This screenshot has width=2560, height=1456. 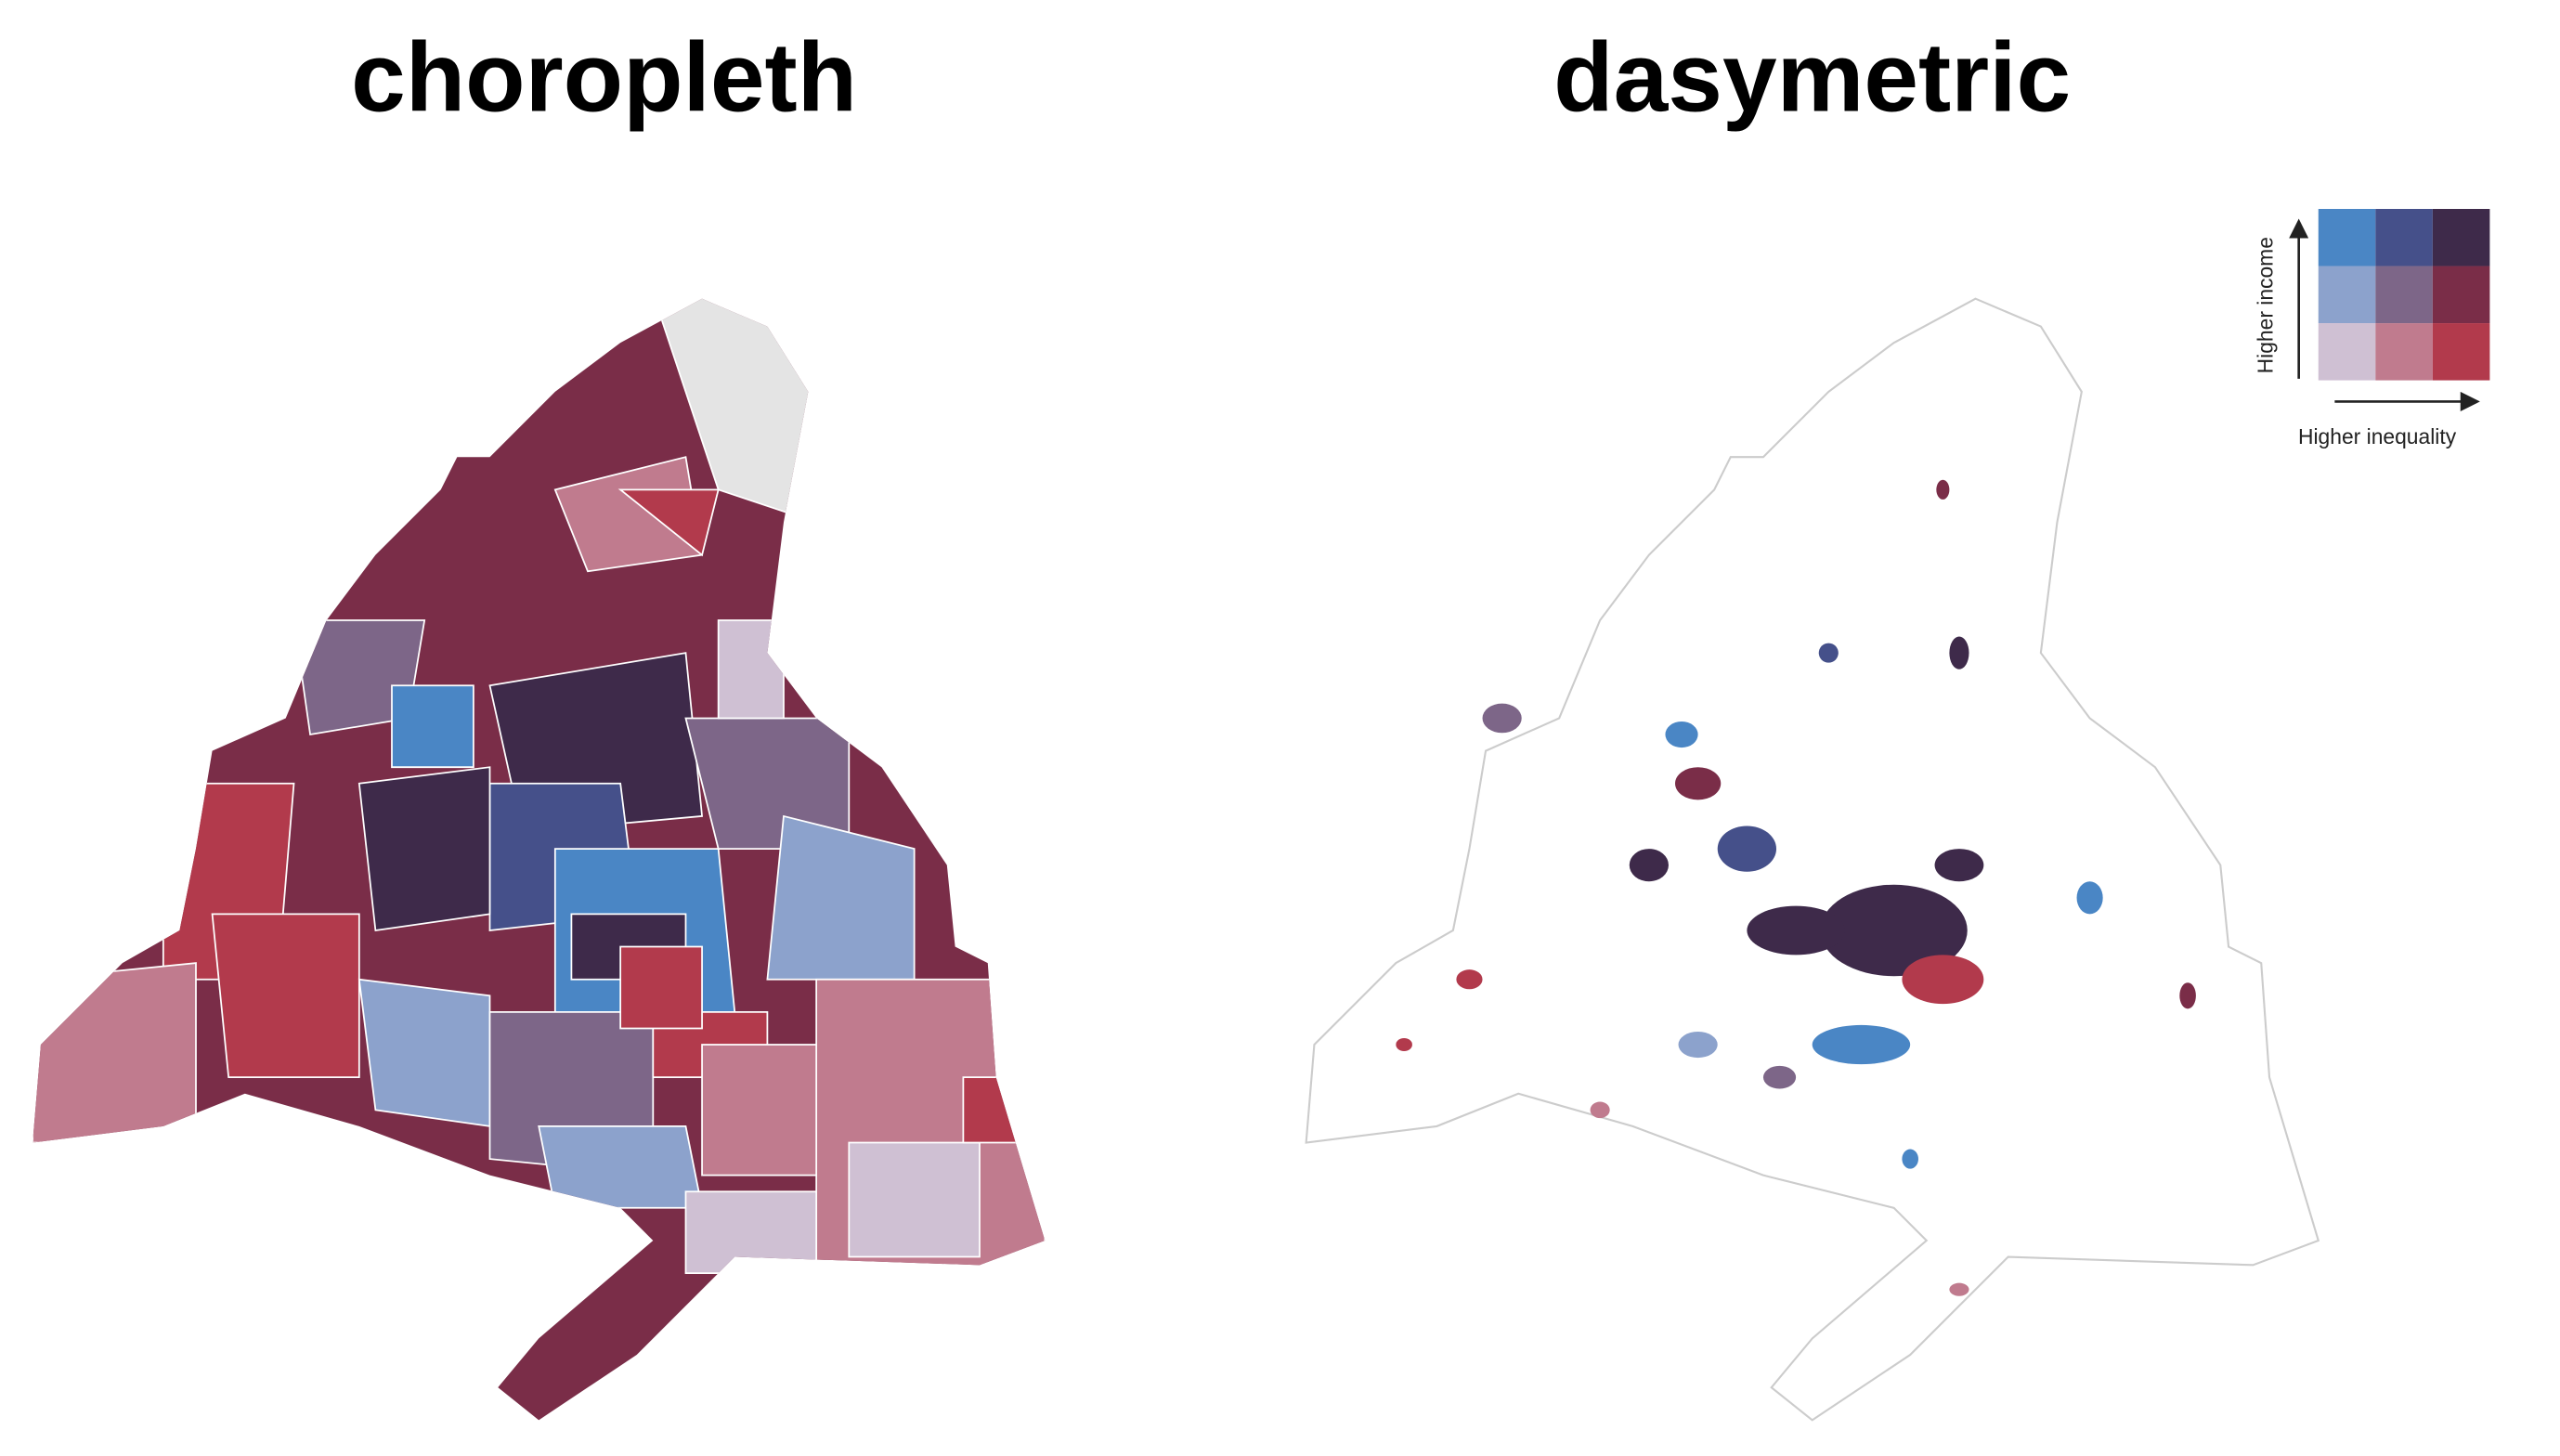 What do you see at coordinates (604, 78) in the screenshot?
I see `map-title: choropleth` at bounding box center [604, 78].